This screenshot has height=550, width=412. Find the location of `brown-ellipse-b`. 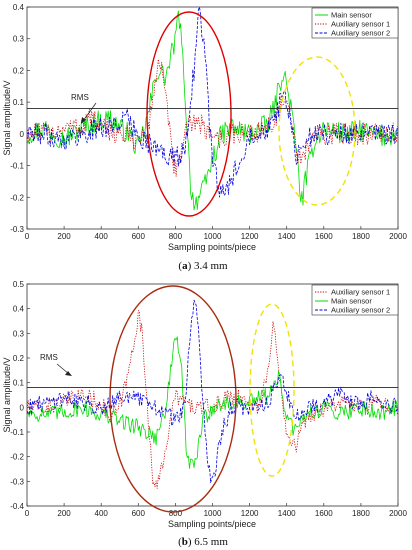

brown-ellipse-b is located at coordinates (173, 399).